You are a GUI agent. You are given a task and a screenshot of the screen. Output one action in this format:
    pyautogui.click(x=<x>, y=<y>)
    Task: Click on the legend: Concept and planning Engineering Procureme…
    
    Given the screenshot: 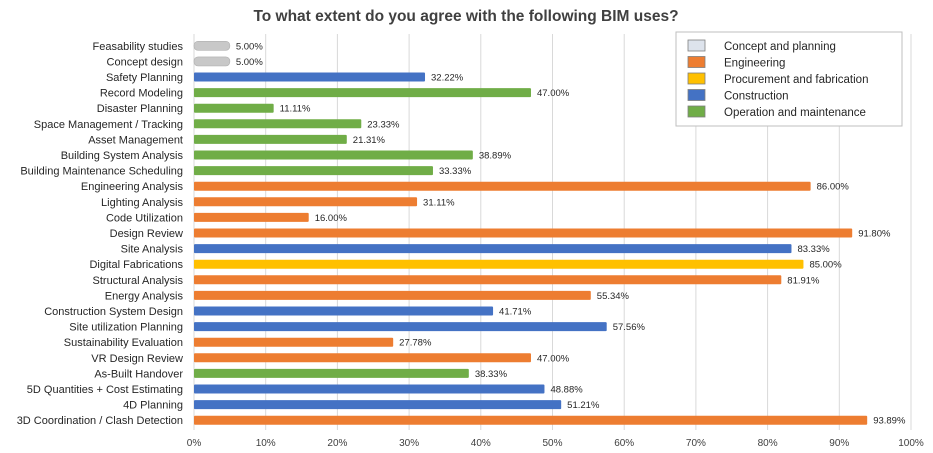 What is the action you would take?
    pyautogui.click(x=789, y=79)
    